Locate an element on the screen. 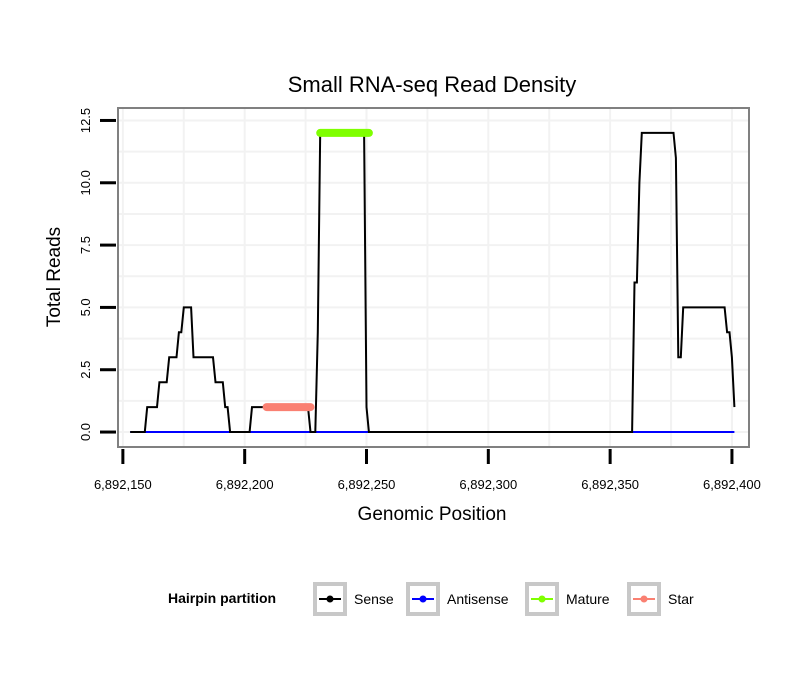  x-tick-label: 6,892,150 is located at coordinates (123, 484).